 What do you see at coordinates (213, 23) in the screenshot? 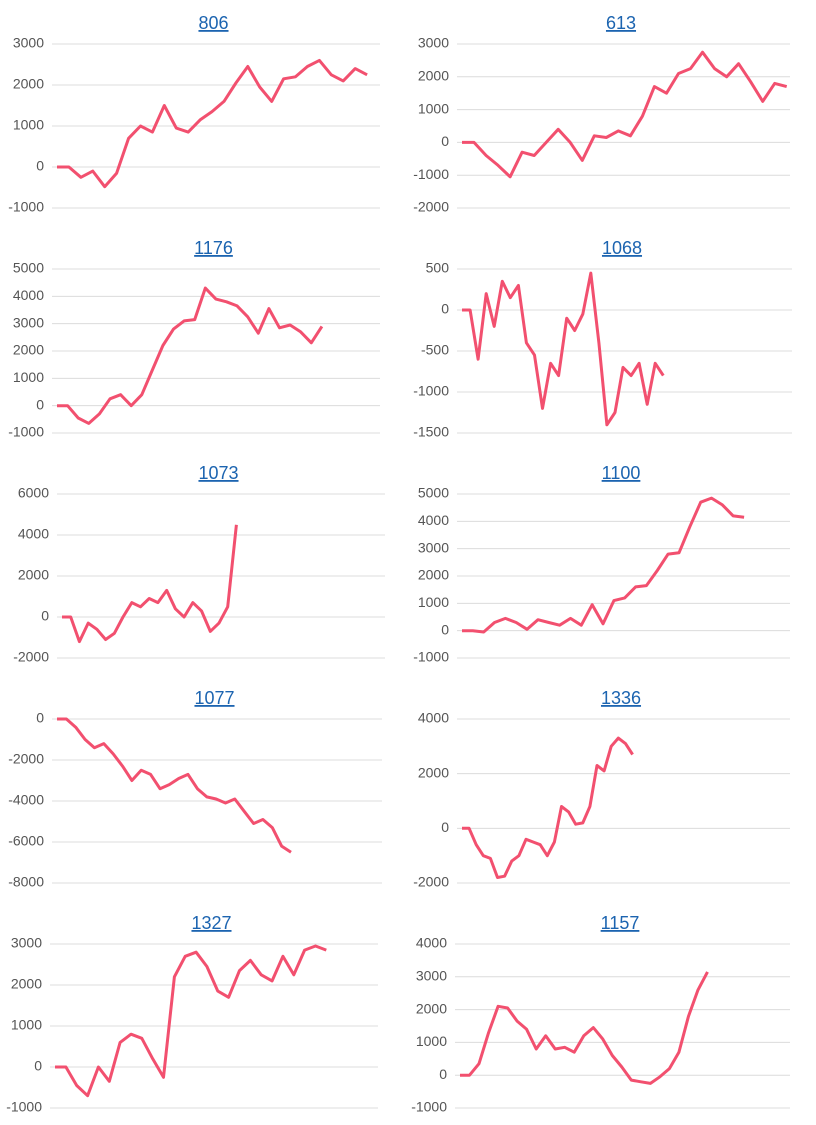
I see `chart-title: 806` at bounding box center [213, 23].